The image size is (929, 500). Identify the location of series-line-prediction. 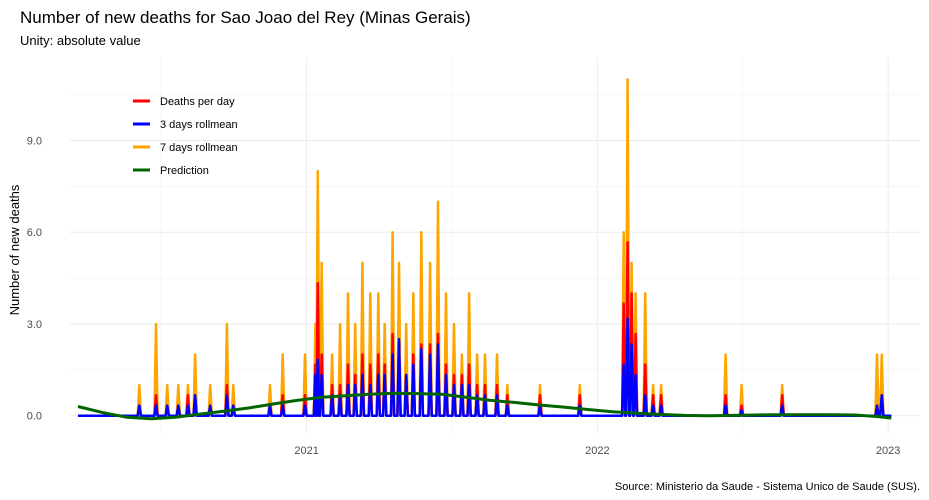
(484, 406).